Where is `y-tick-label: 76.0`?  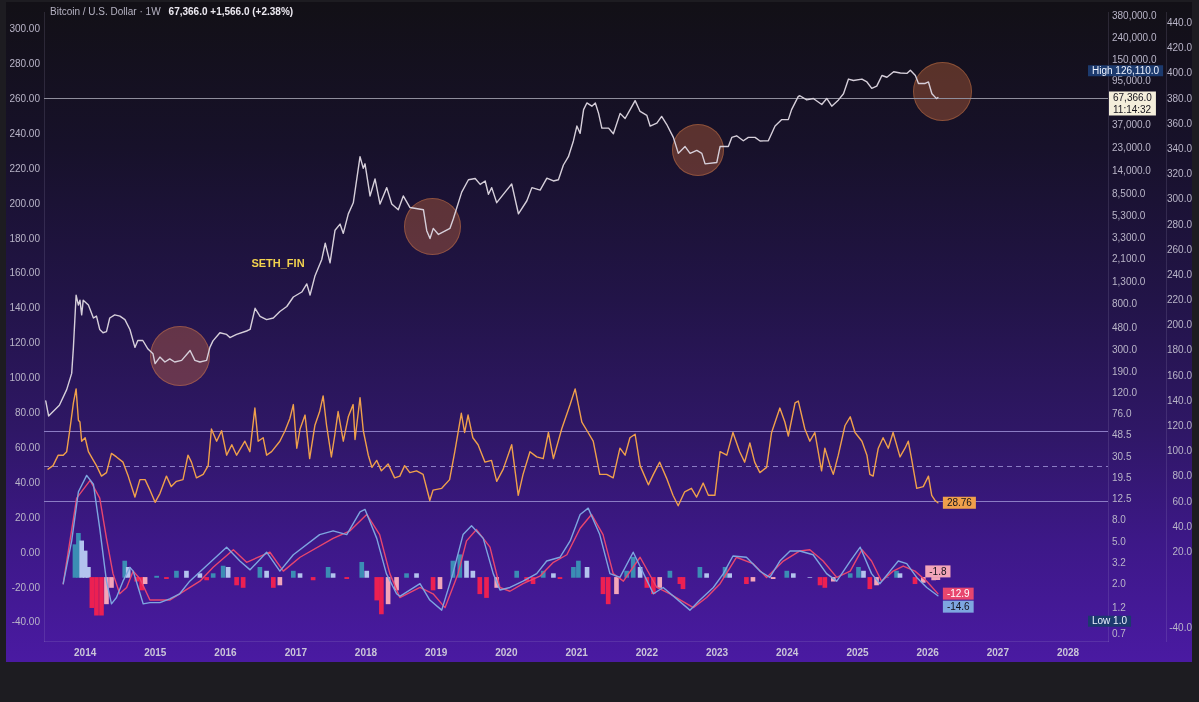
y-tick-label: 76.0 is located at coordinates (1122, 414).